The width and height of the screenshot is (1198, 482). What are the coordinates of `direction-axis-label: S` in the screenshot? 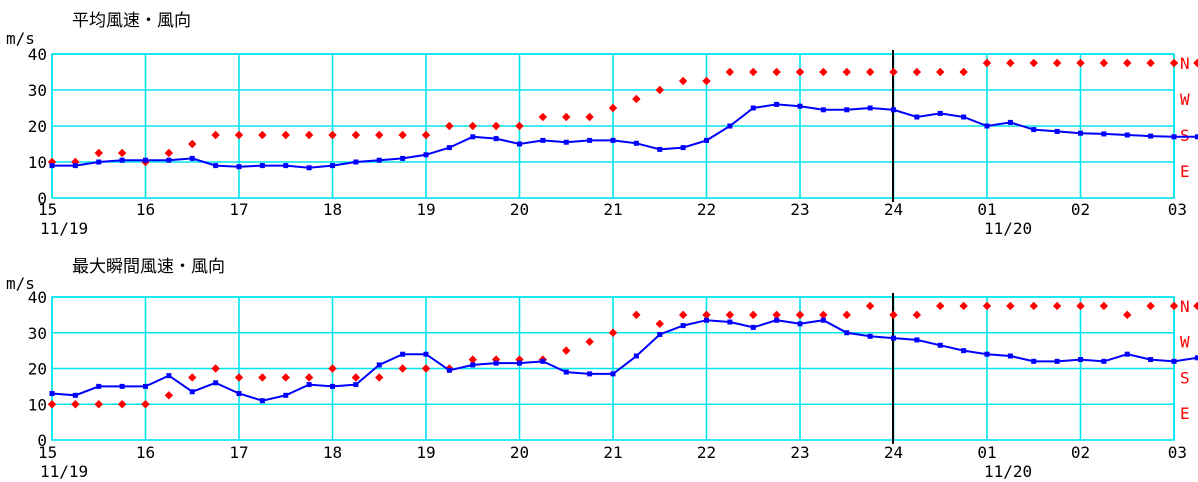 It's located at (1185, 135).